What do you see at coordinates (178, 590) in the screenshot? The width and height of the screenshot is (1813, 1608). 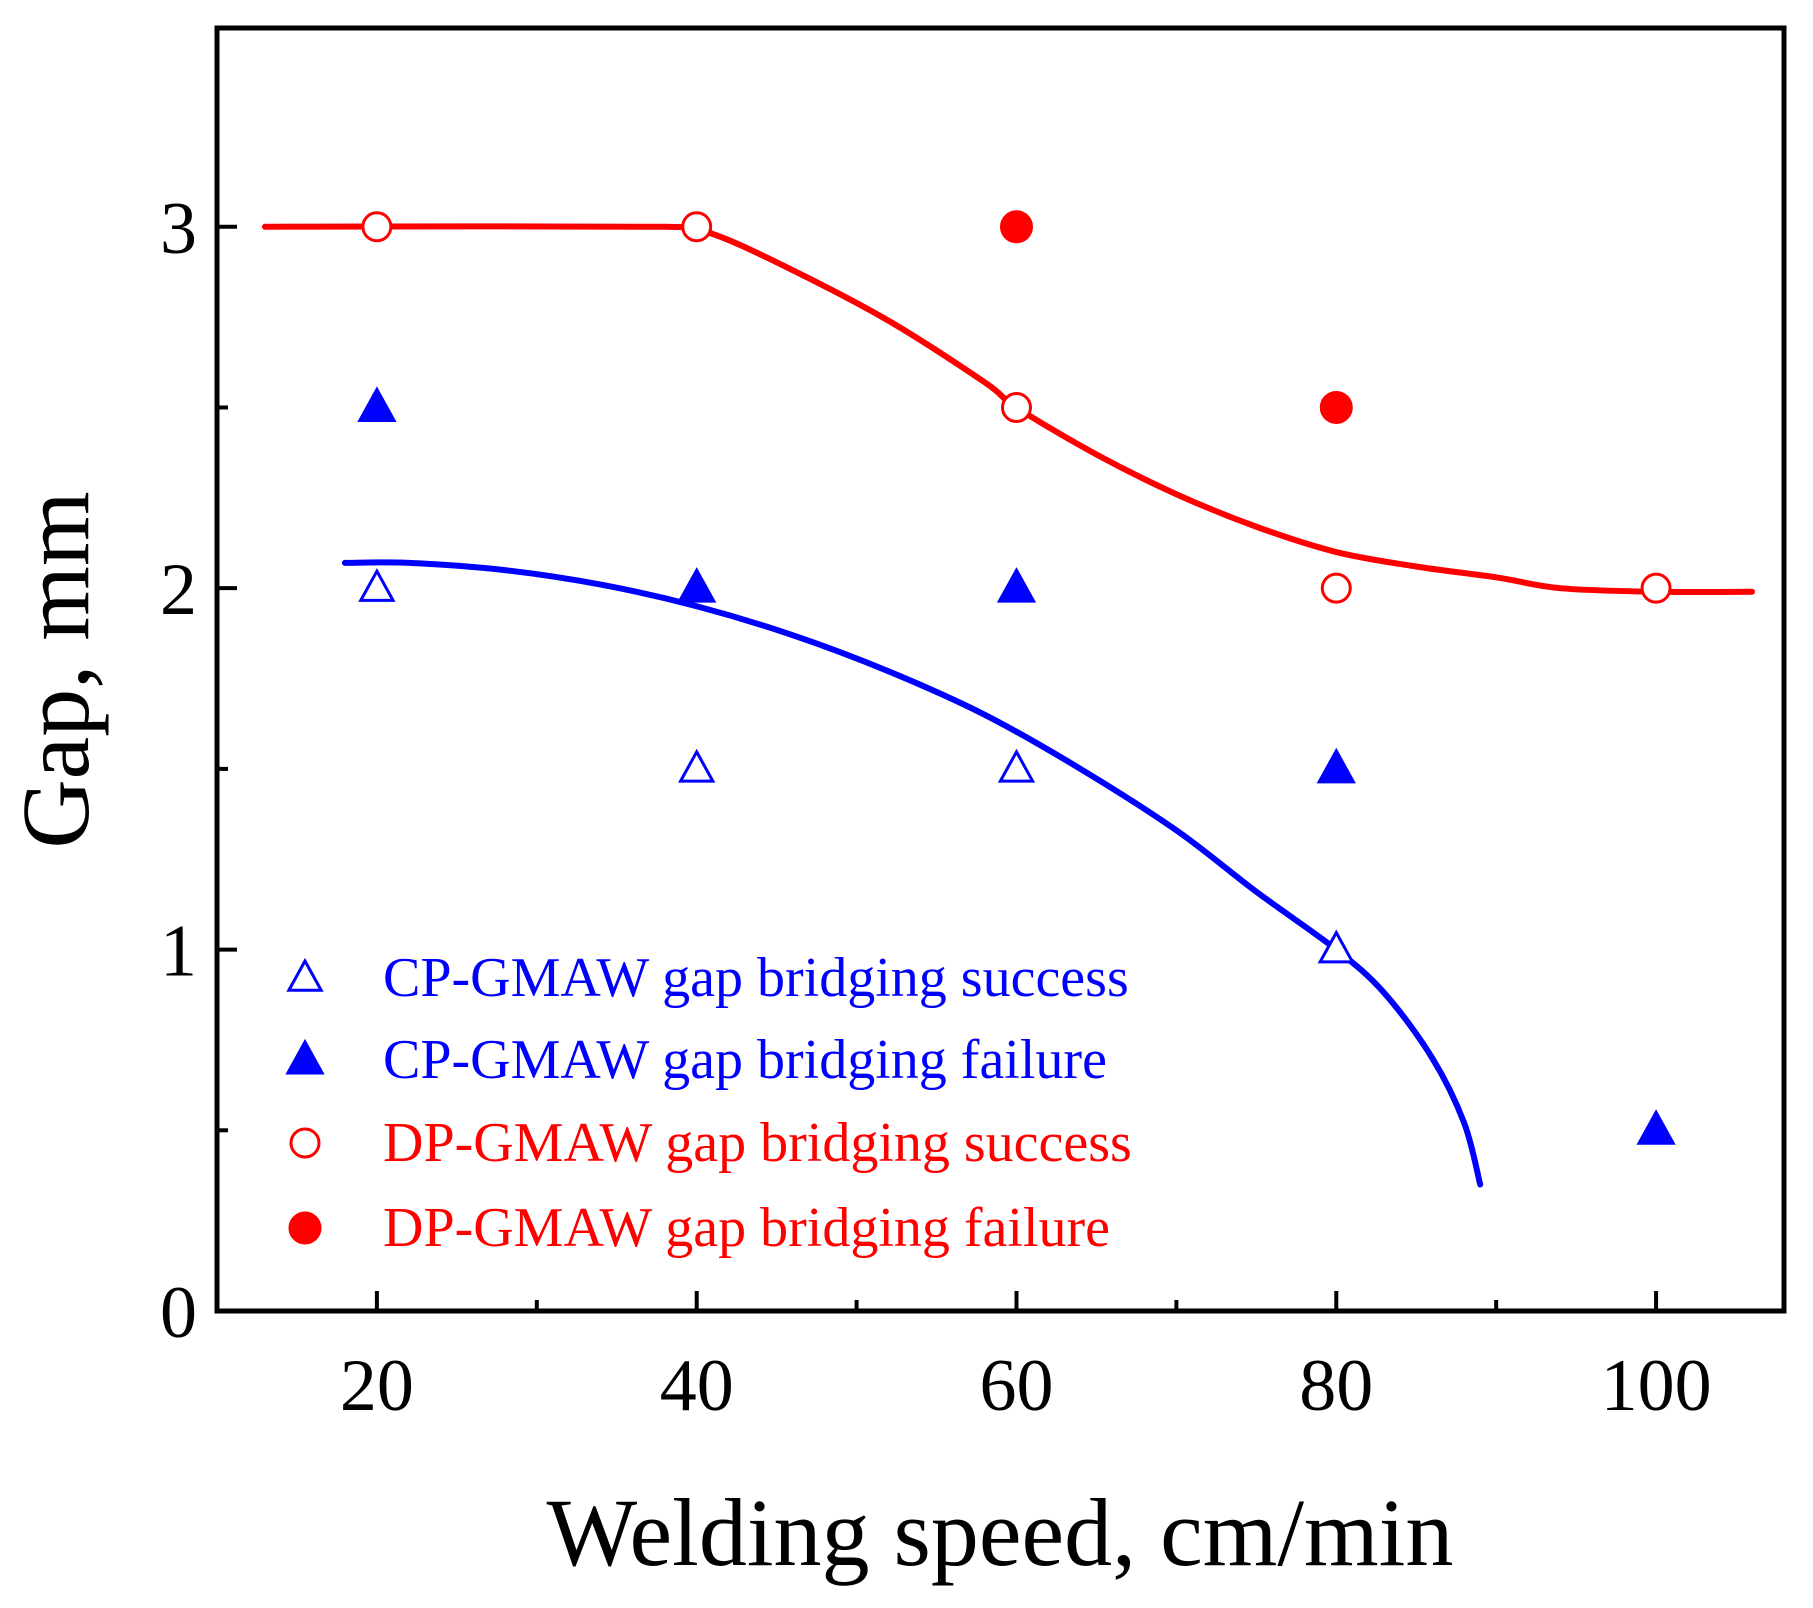 I see `y-tick-label: 2` at bounding box center [178, 590].